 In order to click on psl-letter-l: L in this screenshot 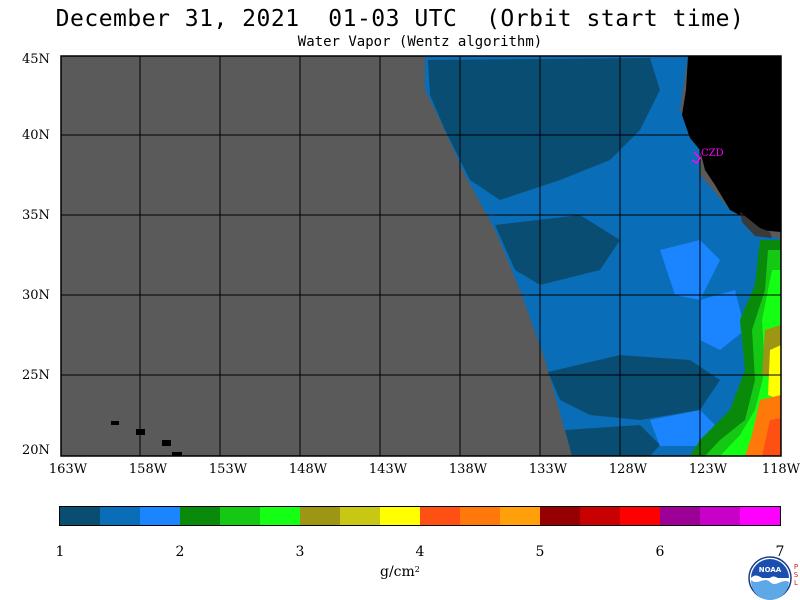, I will do `click(796, 583)`.